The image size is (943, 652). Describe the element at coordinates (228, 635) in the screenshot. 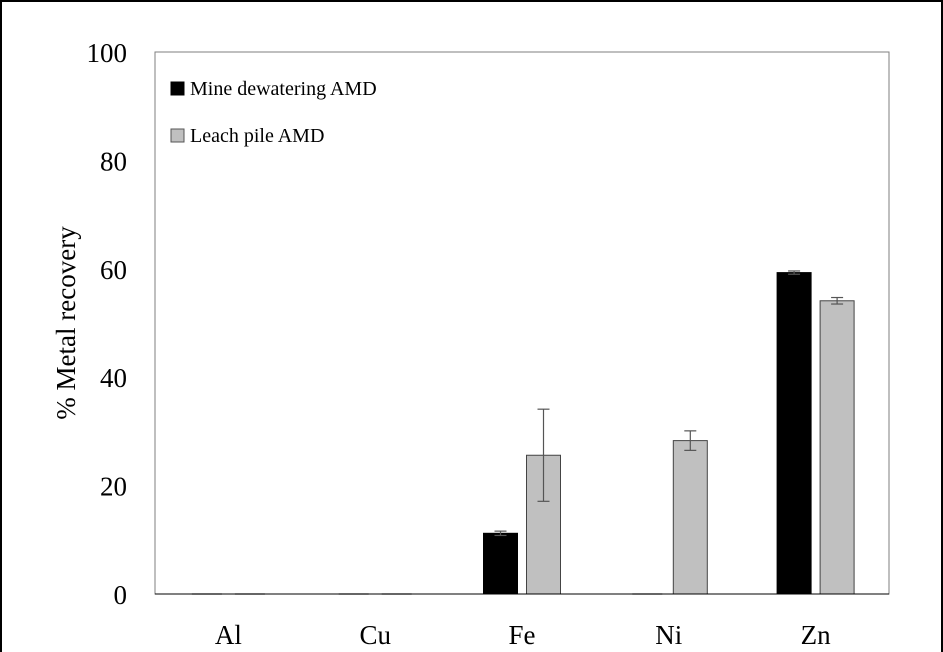

I see `x-tick-label: Al` at that location.